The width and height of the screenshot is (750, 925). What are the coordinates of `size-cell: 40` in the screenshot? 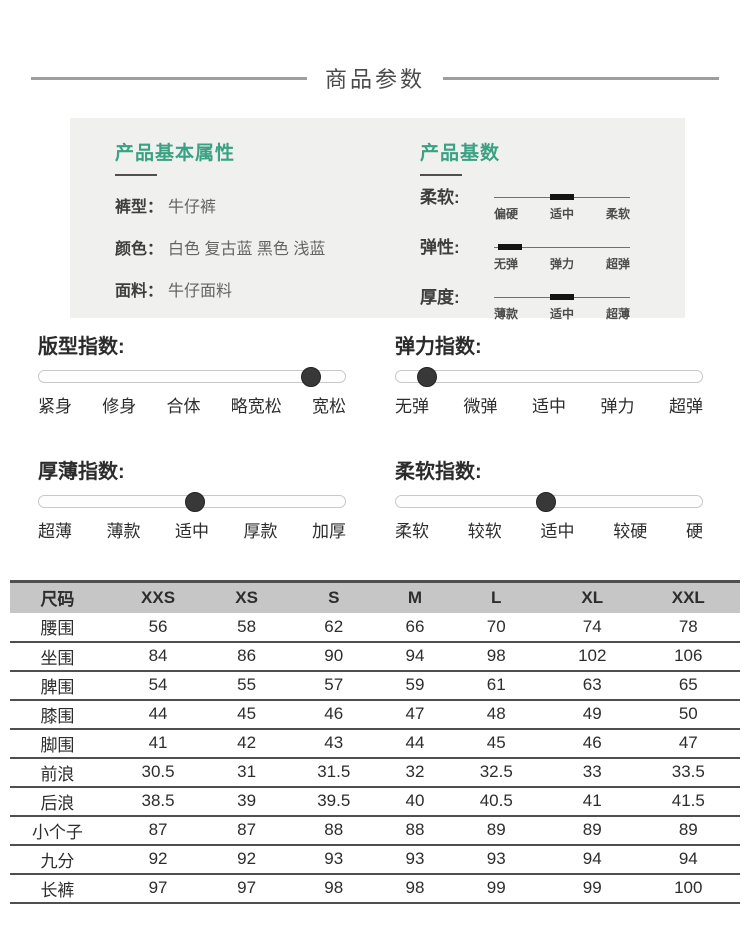 It's located at (415, 800).